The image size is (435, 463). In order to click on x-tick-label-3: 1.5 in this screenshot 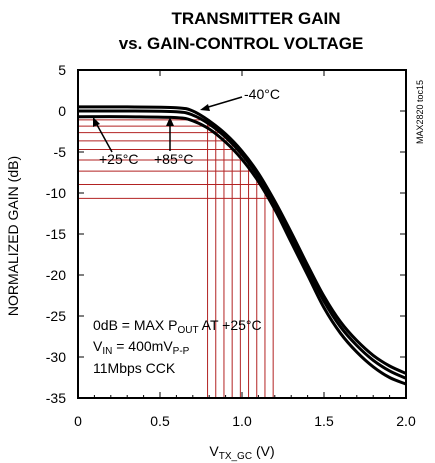, I will do `click(324, 421)`.